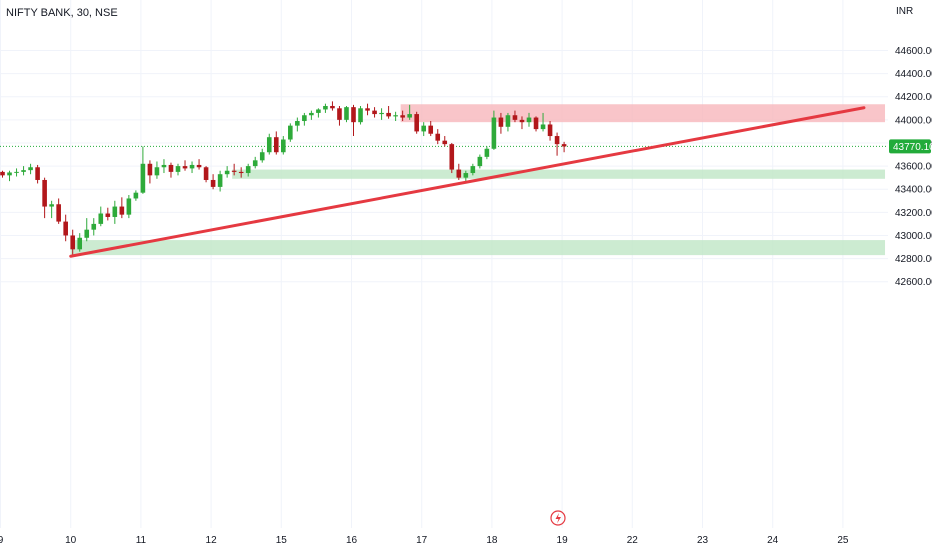 Image resolution: width=932 pixels, height=550 pixels. Describe the element at coordinates (913, 259) in the screenshot. I see `y-tick-label: 42800.00` at that location.